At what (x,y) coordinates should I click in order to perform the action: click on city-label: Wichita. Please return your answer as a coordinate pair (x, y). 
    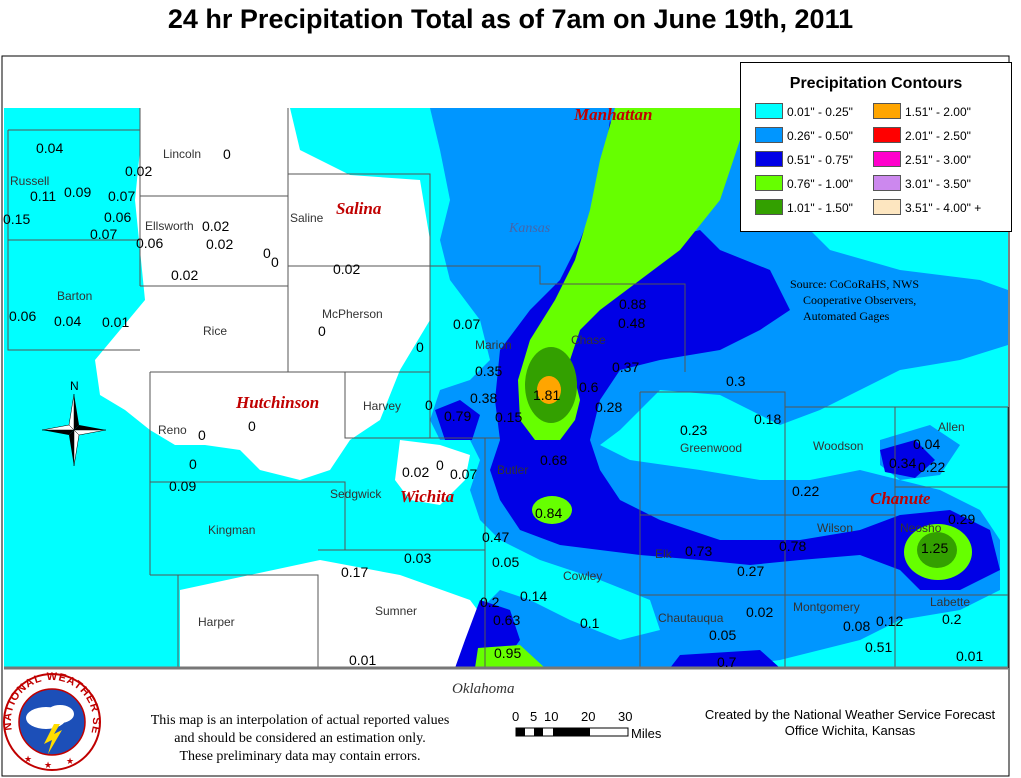
    Looking at the image, I should click on (427, 496).